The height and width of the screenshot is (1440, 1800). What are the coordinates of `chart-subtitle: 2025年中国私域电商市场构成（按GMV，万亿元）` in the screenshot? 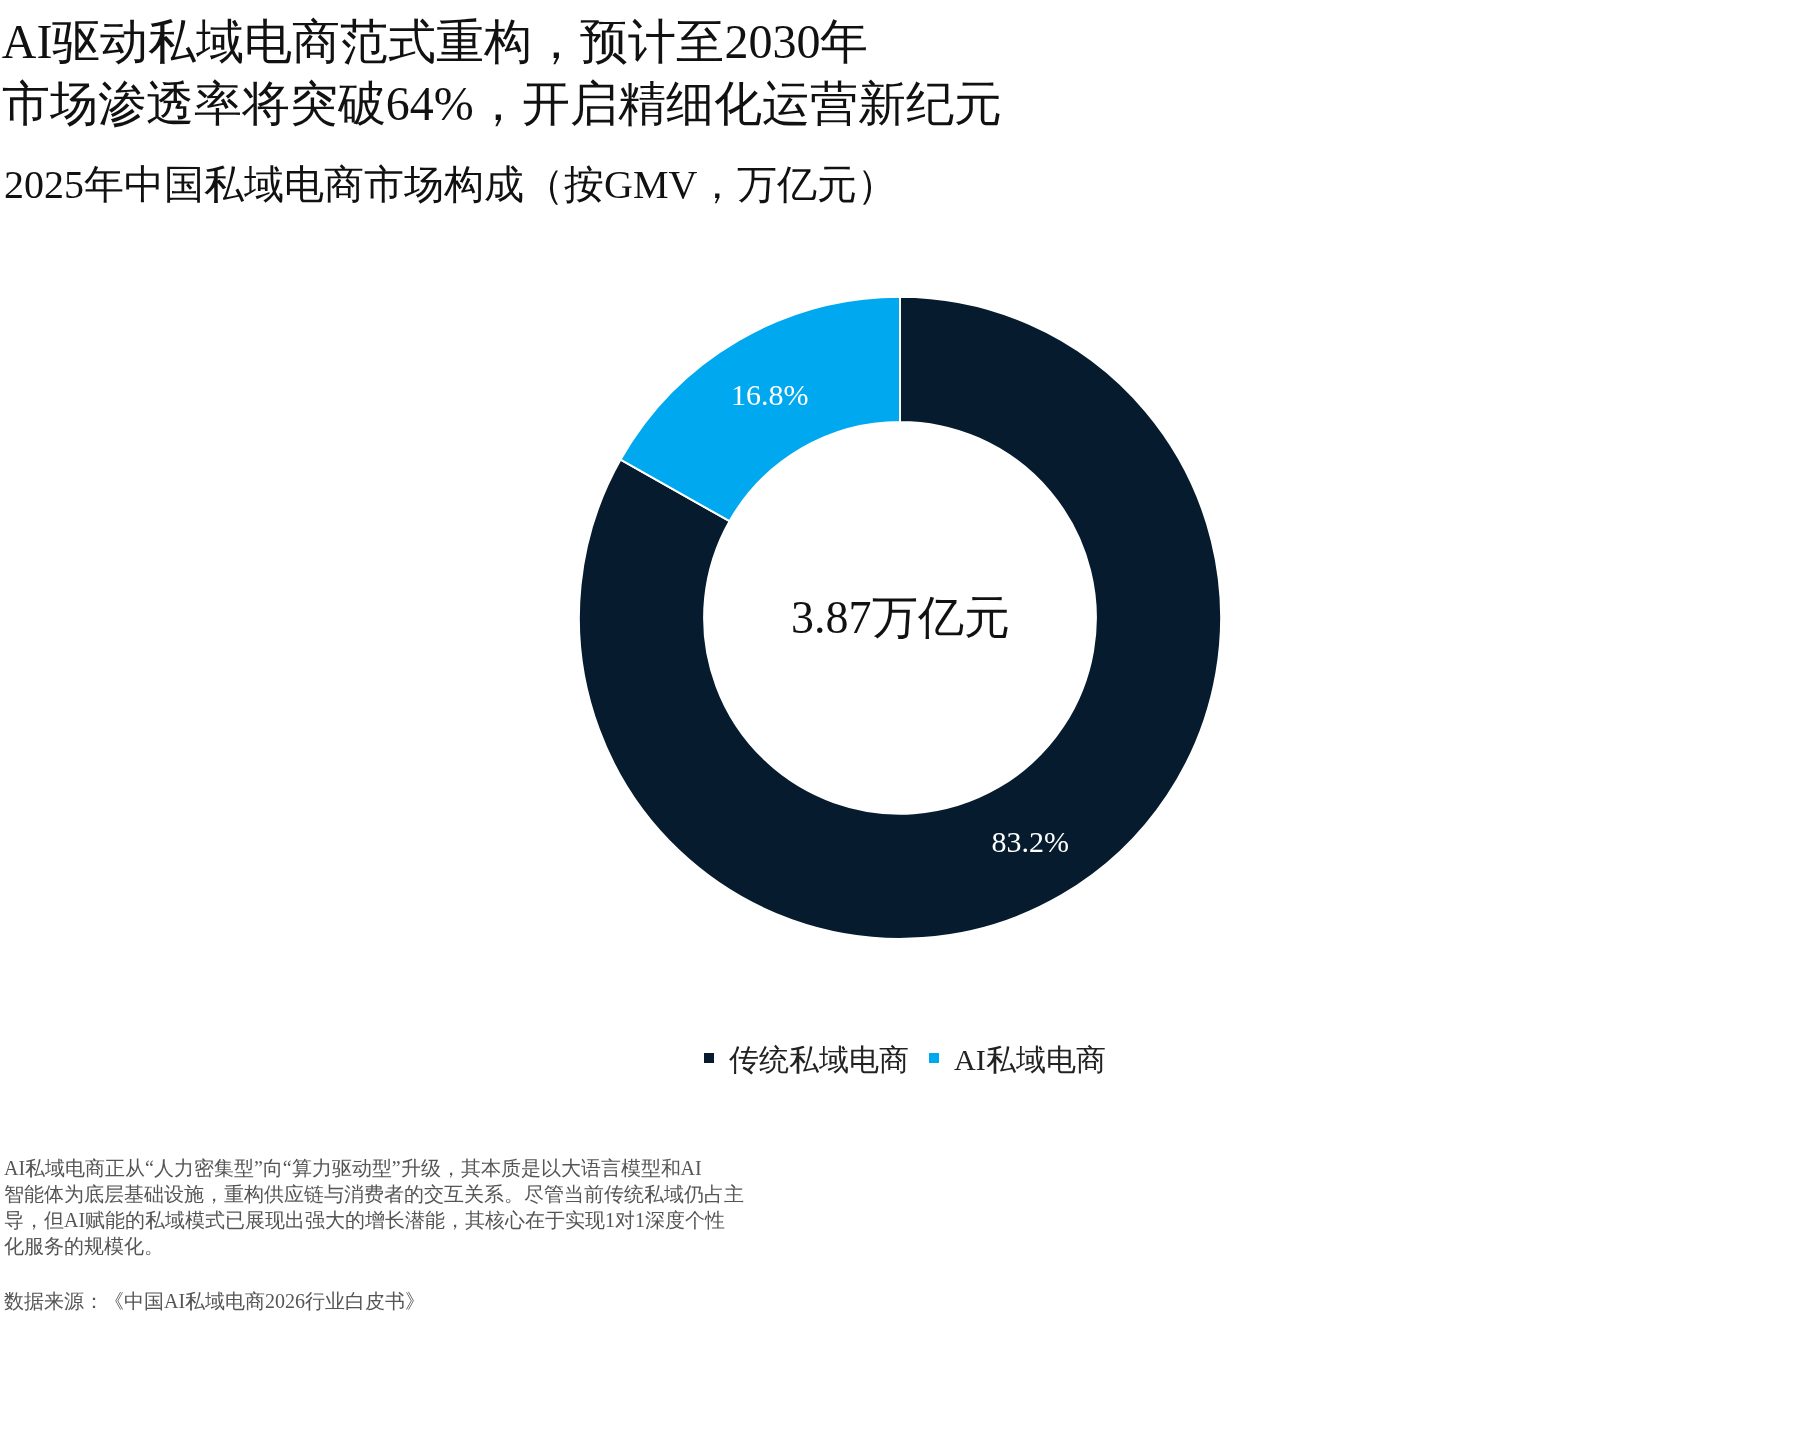 It's located at (451, 184).